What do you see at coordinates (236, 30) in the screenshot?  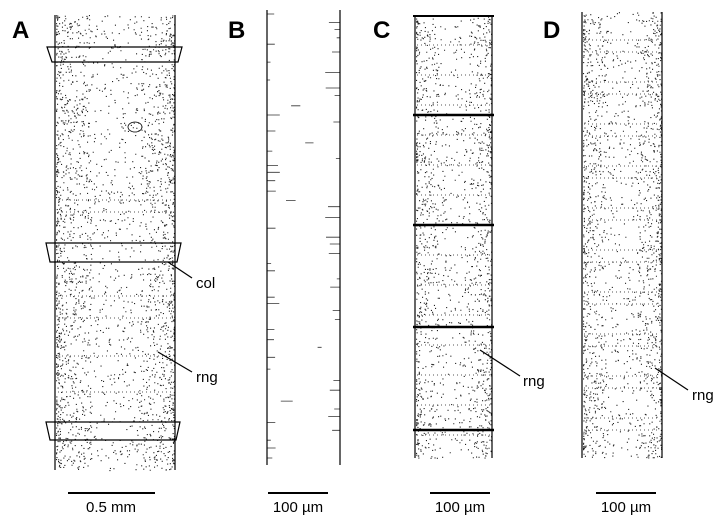 I see `panel-label: B` at bounding box center [236, 30].